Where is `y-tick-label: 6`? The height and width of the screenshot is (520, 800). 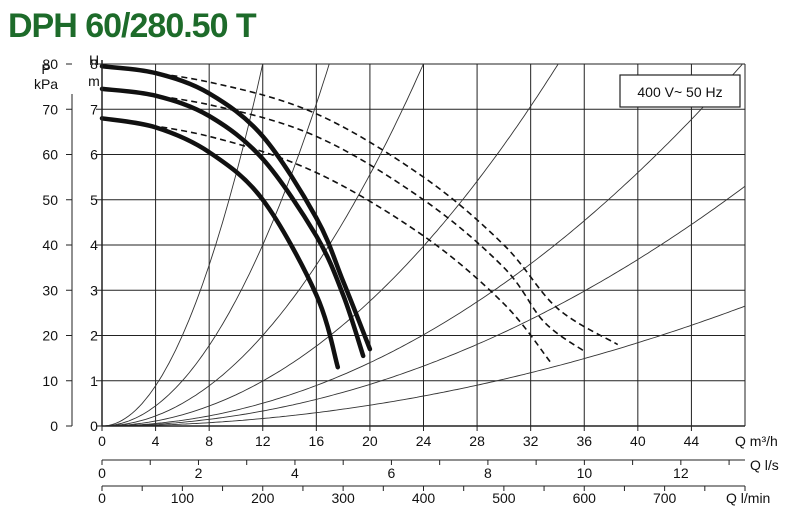
y-tick-label: 6 is located at coordinates (94, 155).